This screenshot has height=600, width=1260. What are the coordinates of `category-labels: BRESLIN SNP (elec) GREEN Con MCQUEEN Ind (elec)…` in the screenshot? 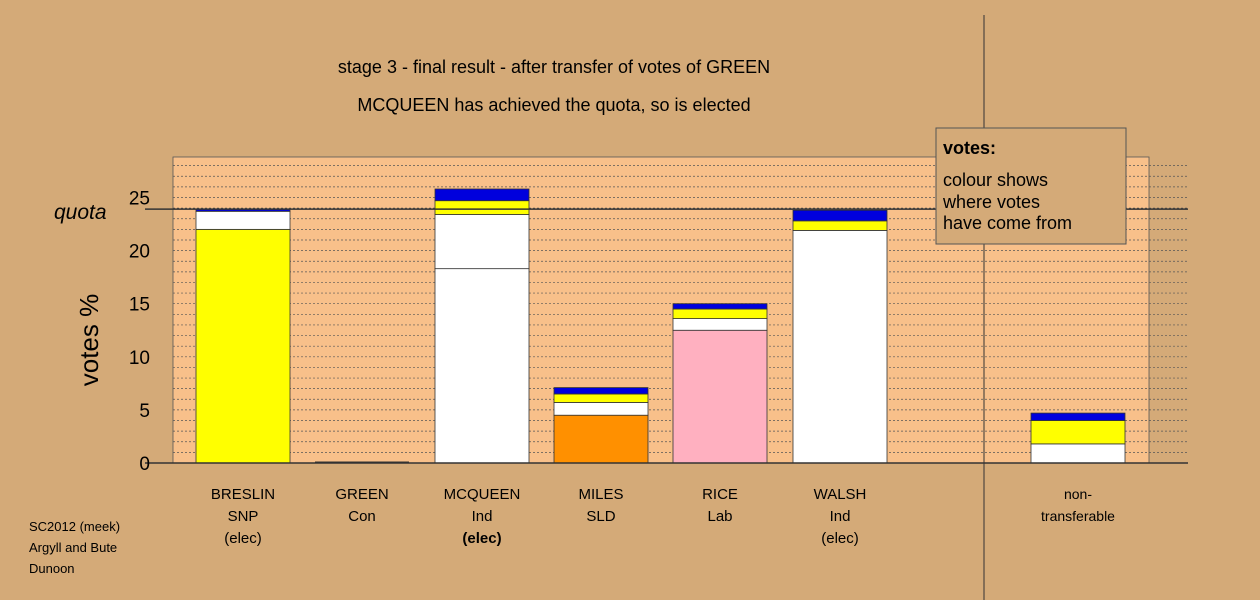 It's located at (663, 516).